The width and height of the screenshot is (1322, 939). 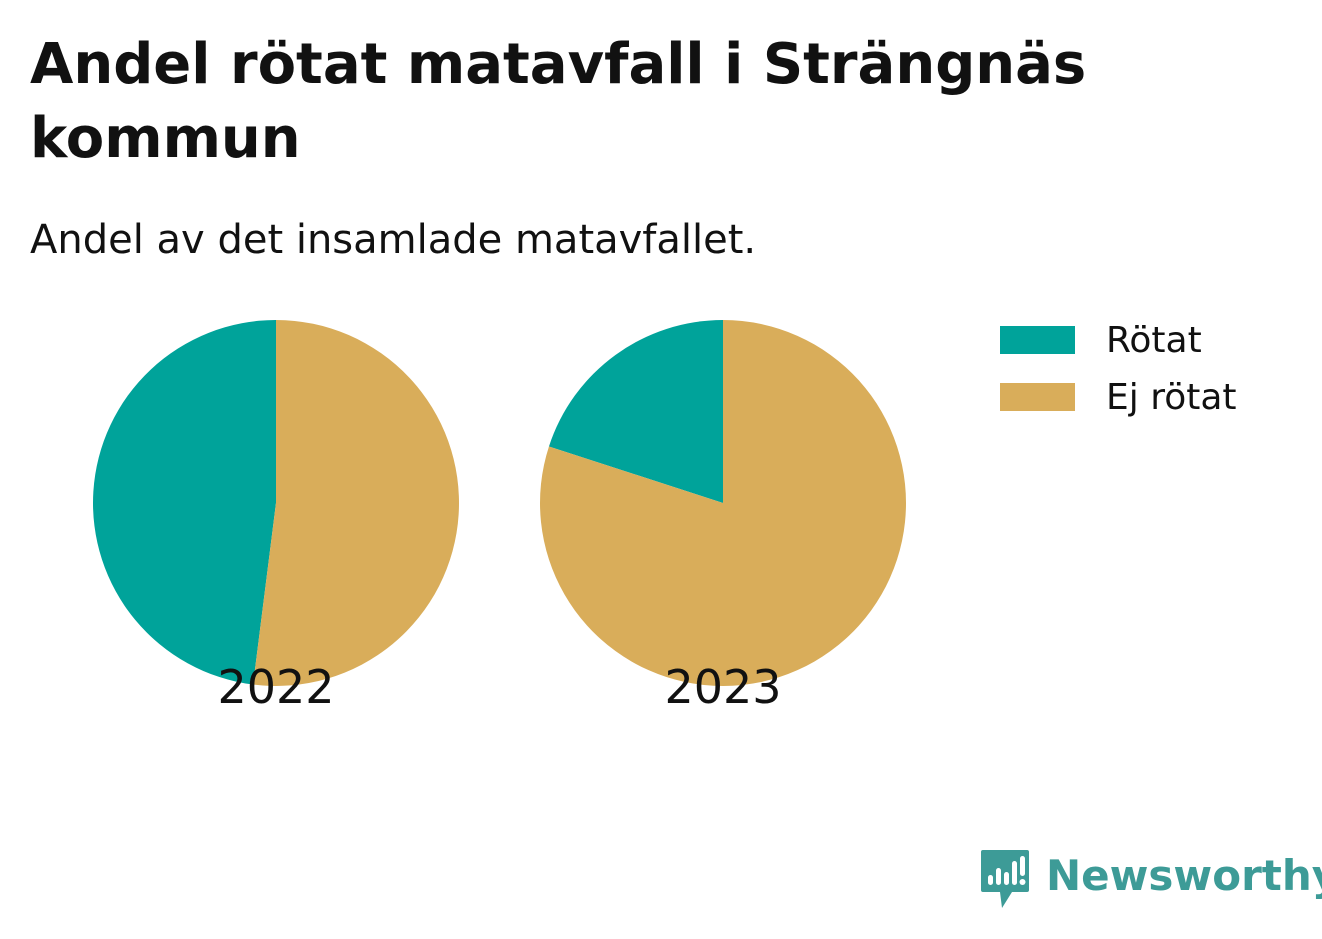 I want to click on pie-slice-2023-ej-rotat, so click(x=723, y=503).